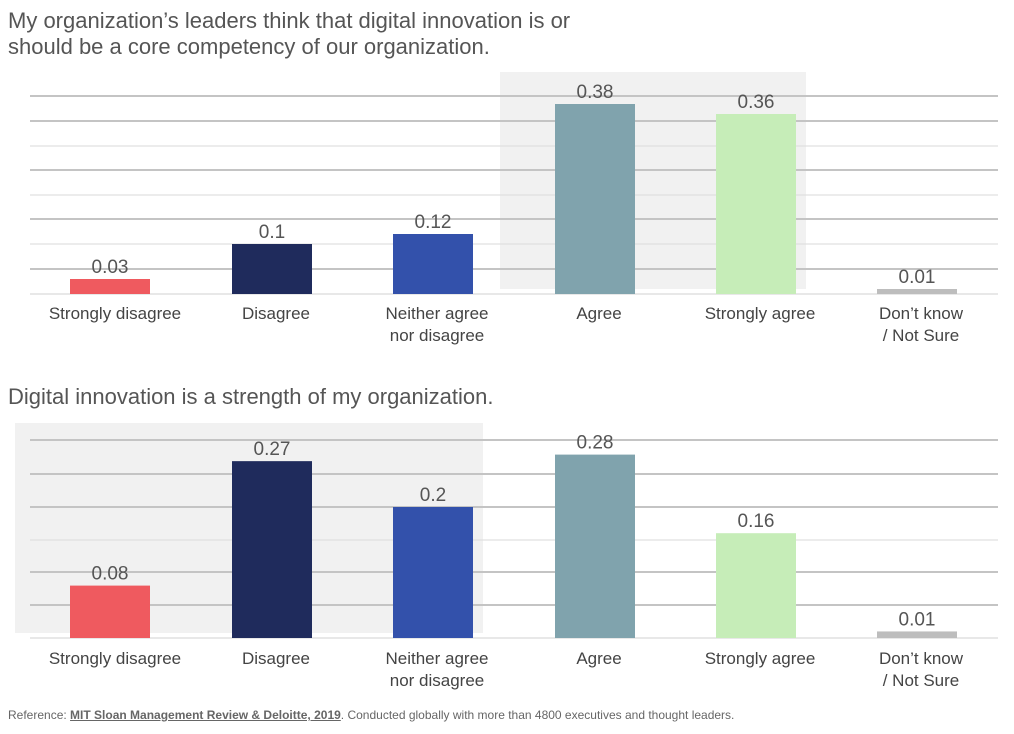 The width and height of the screenshot is (1014, 734). Describe the element at coordinates (272, 449) in the screenshot. I see `data-label: 0.27` at that location.